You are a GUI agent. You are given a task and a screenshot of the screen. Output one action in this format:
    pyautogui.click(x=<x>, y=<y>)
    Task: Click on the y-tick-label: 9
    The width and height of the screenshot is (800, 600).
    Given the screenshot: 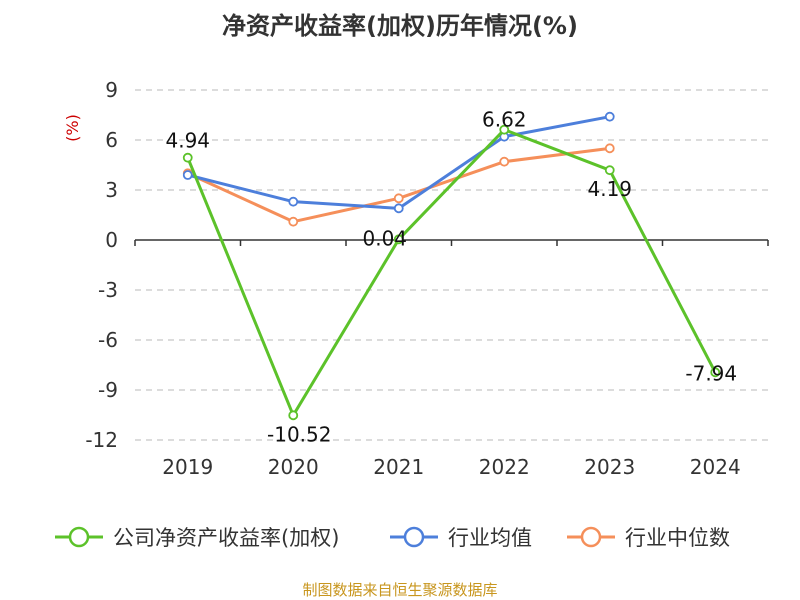 What is the action you would take?
    pyautogui.click(x=111, y=90)
    